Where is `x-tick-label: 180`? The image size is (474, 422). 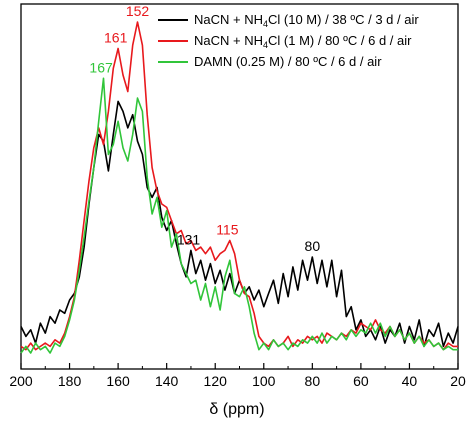 x-tick-label: 180 is located at coordinates (70, 381).